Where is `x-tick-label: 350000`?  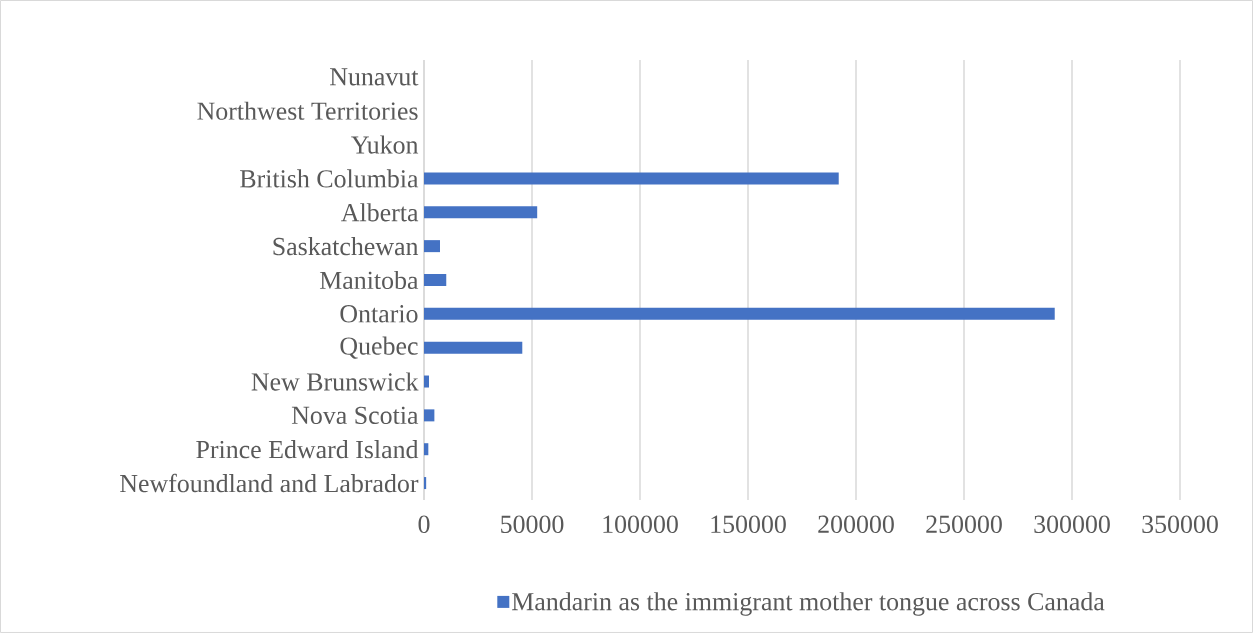 x-tick-label: 350000 is located at coordinates (1180, 524).